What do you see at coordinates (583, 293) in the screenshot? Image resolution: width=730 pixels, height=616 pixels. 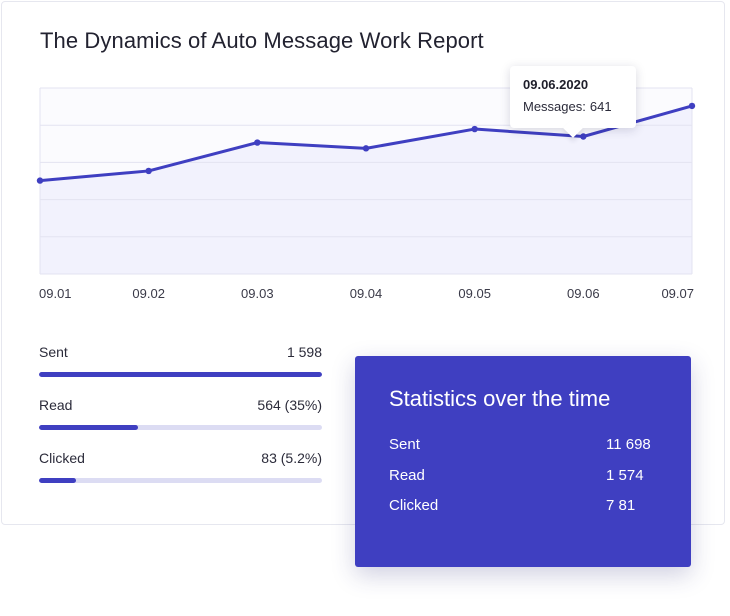 I see `x-tick-label: 09.06` at bounding box center [583, 293].